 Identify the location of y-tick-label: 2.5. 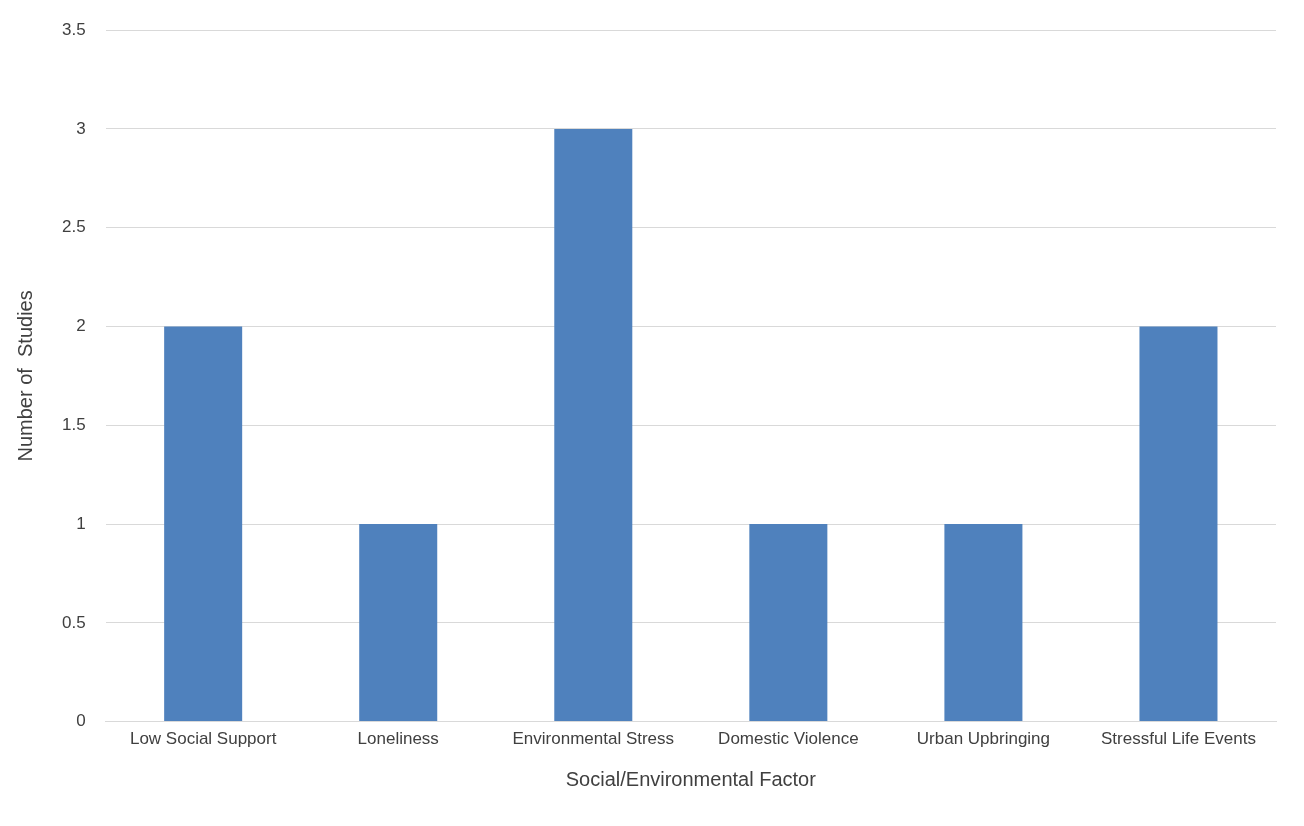
(73, 227).